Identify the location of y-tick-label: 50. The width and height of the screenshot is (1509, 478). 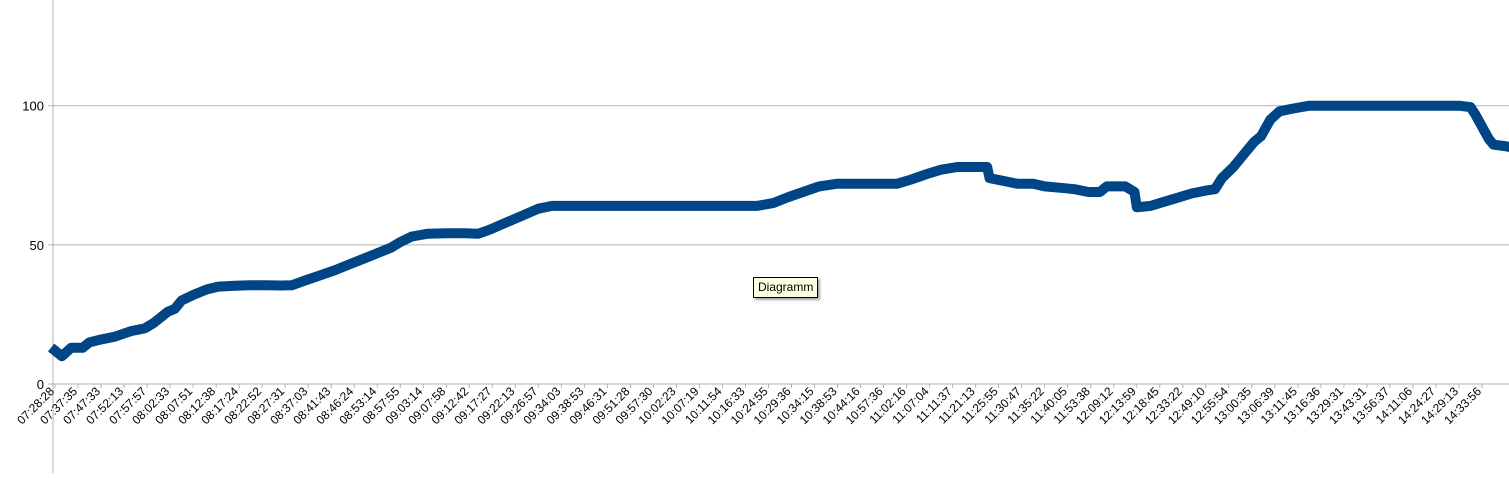
(37, 245).